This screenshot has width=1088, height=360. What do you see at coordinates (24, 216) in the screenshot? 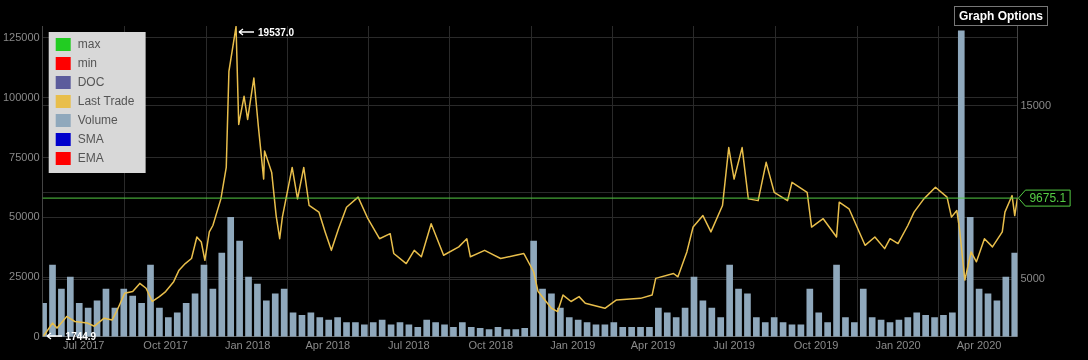
I see `y-tick-label: 50000` at bounding box center [24, 216].